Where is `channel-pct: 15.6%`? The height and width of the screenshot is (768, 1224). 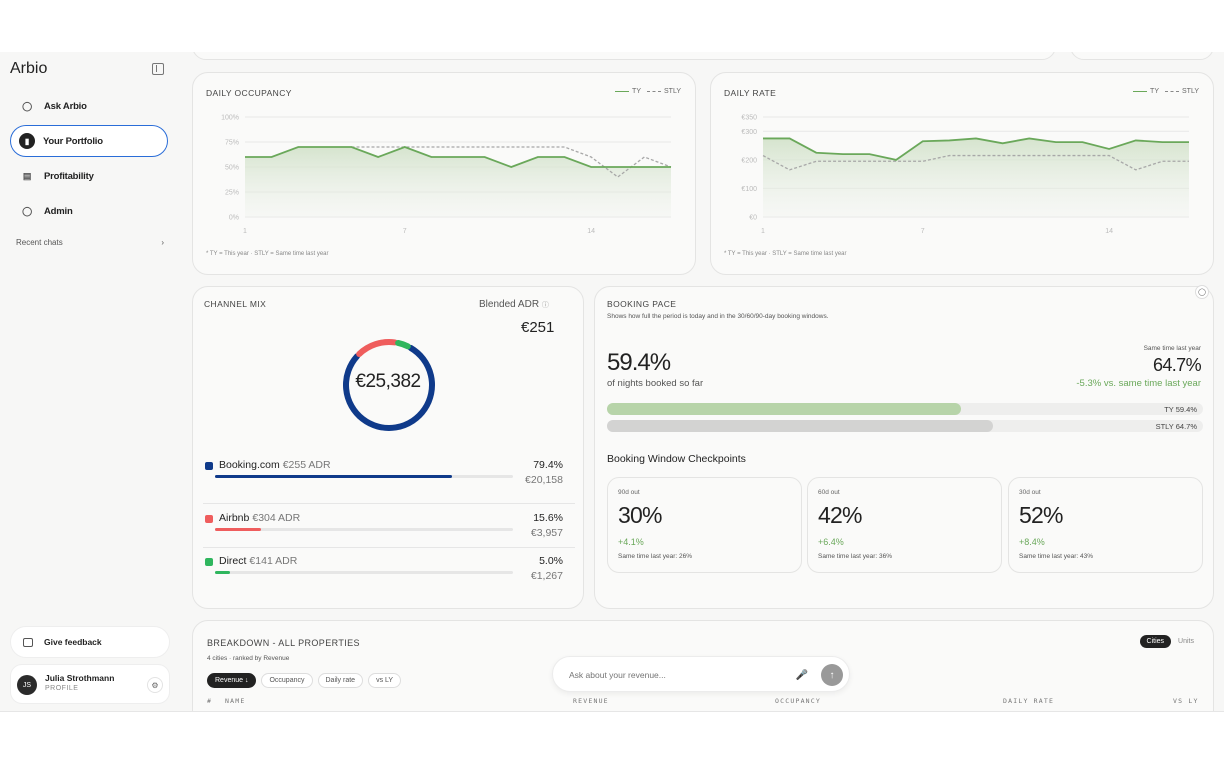 channel-pct: 15.6% is located at coordinates (548, 518).